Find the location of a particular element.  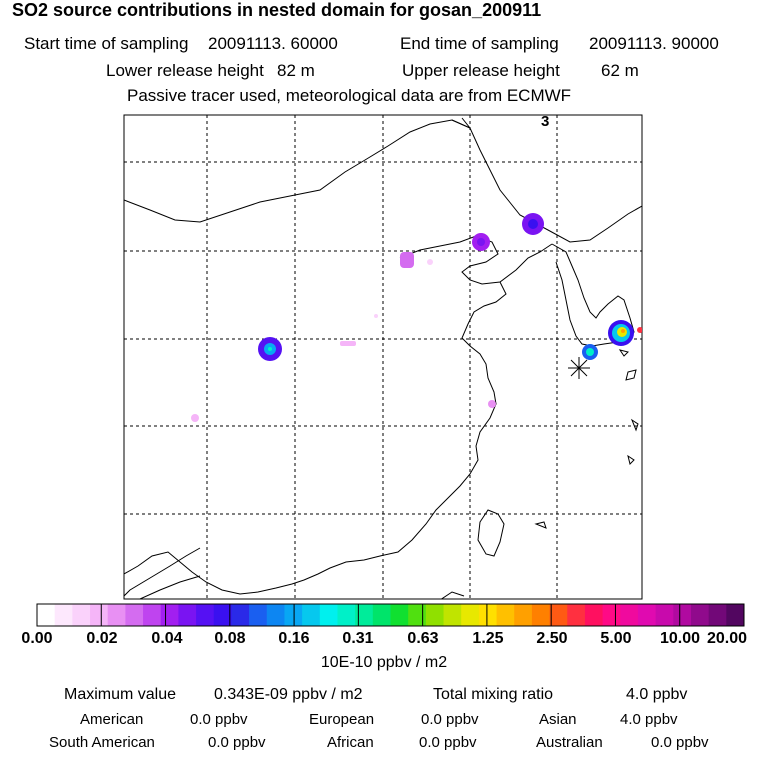

colorbar-tick: 0.63 is located at coordinates (423, 638).